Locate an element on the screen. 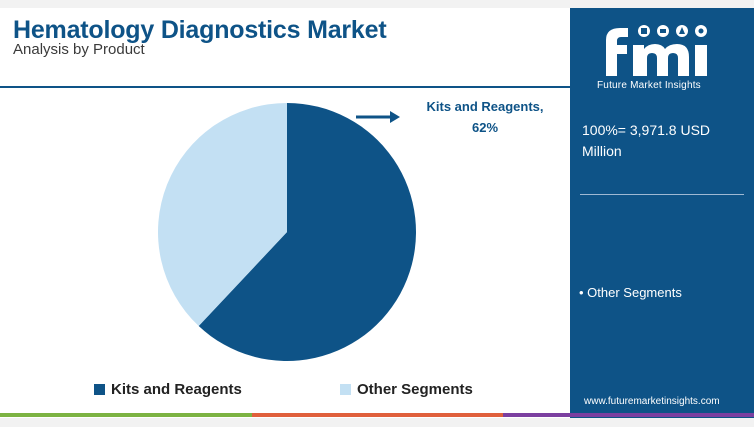  legend-item-other-segments: Other Segments is located at coordinates (406, 389).